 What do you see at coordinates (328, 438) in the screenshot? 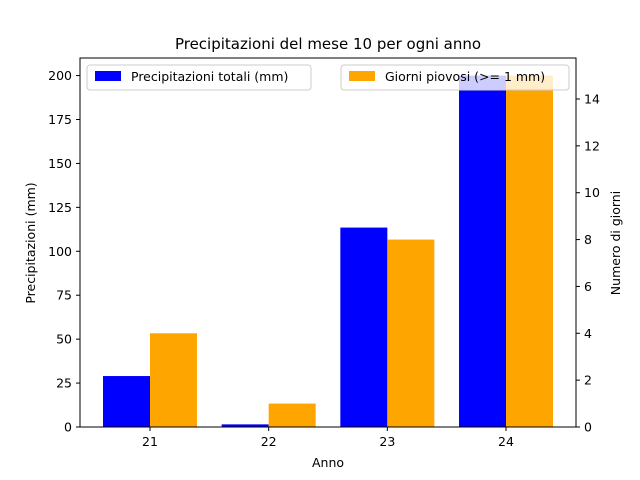
I see `x-axis: 21 22 23 24` at bounding box center [328, 438].